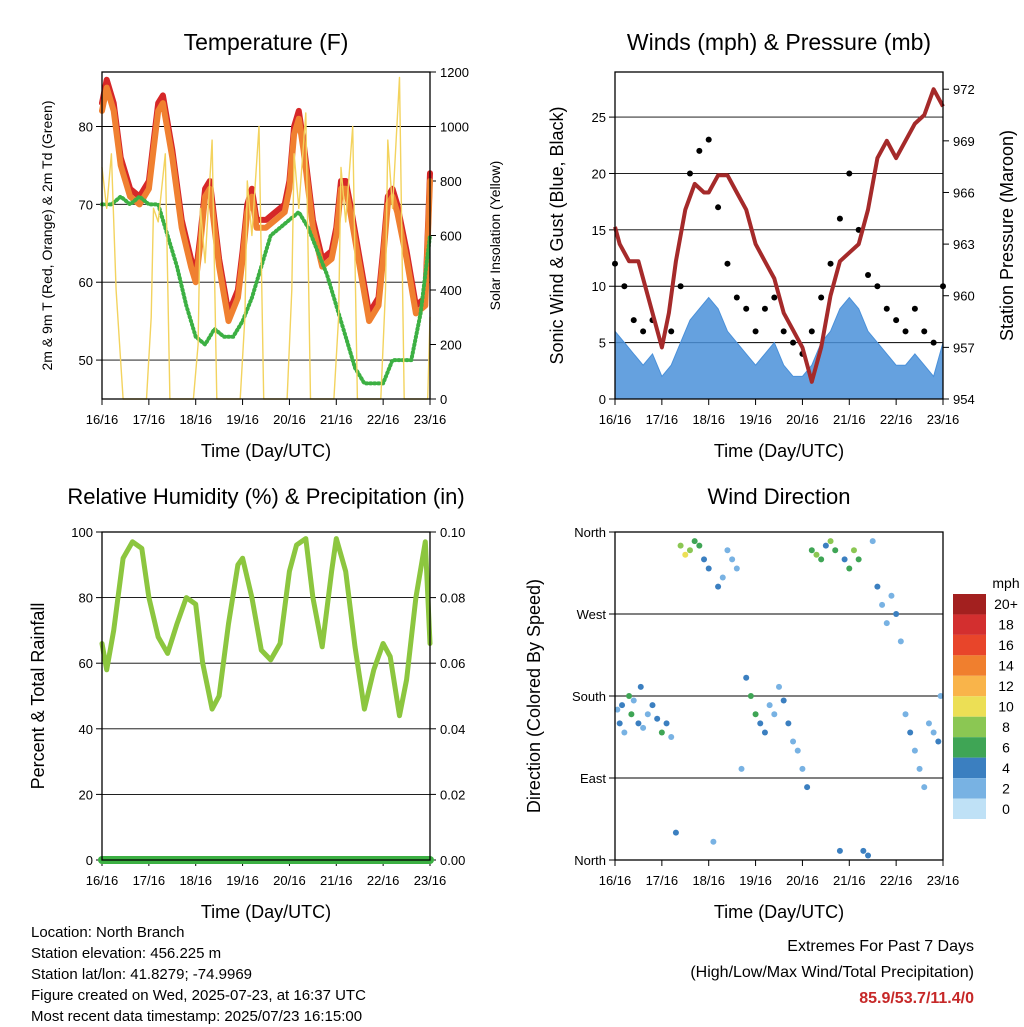 The width and height of the screenshot is (1024, 1027). Describe the element at coordinates (266, 912) in the screenshot. I see `x-axis-label: Time (Day/UTC)` at that location.